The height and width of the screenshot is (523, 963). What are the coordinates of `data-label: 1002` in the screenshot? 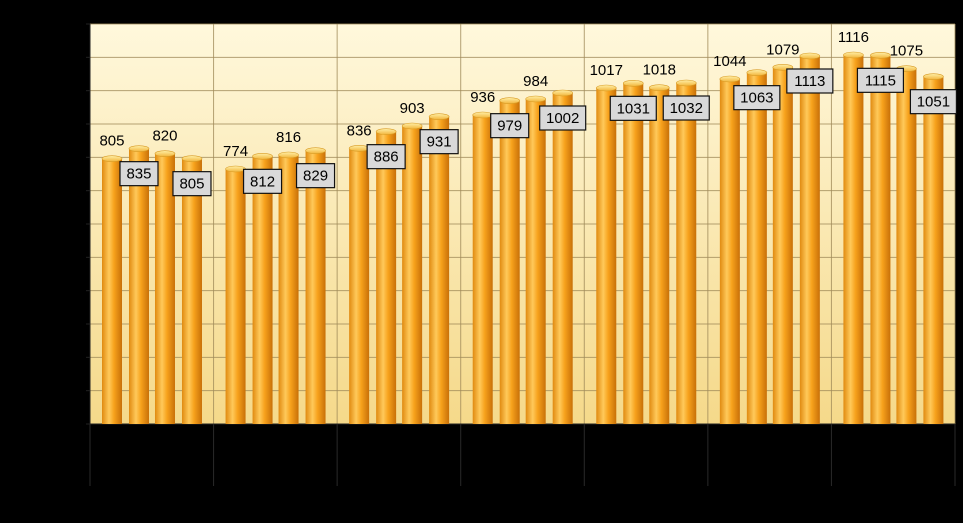 It's located at (562, 118).